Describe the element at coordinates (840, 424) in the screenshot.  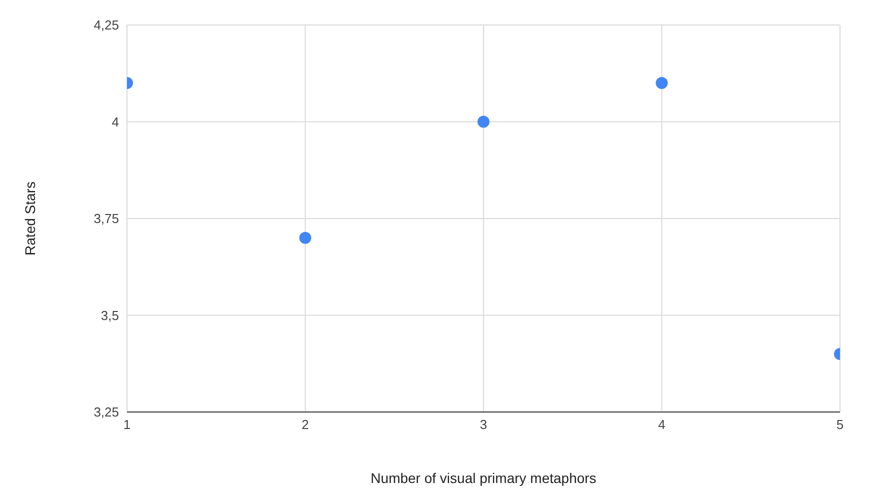
I see `x-tick-label: 5` at that location.